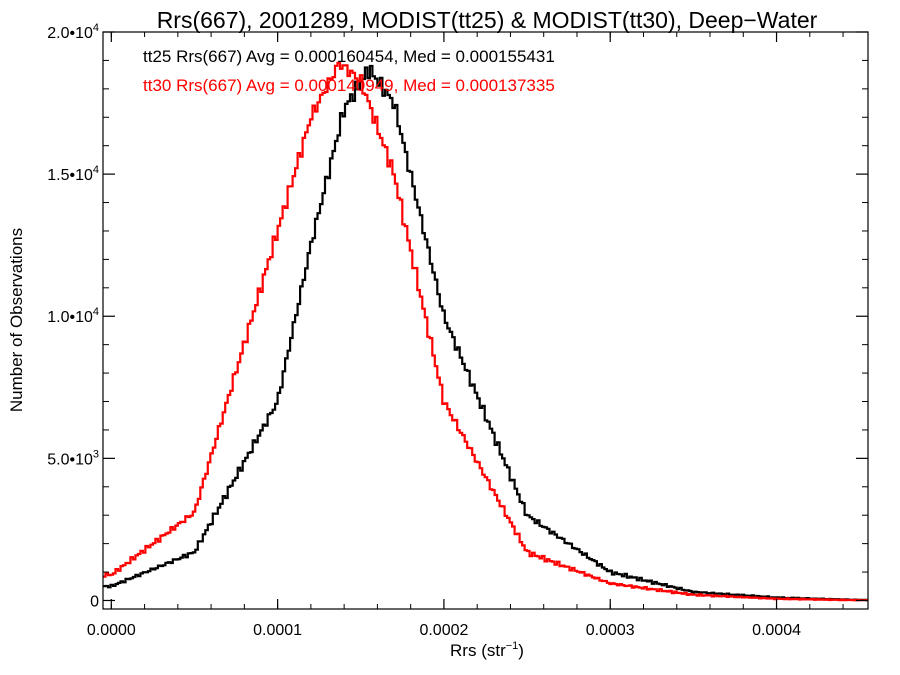 The height and width of the screenshot is (675, 900). Describe the element at coordinates (73, 174) in the screenshot. I see `y-tick-label: 1.5•104` at that location.